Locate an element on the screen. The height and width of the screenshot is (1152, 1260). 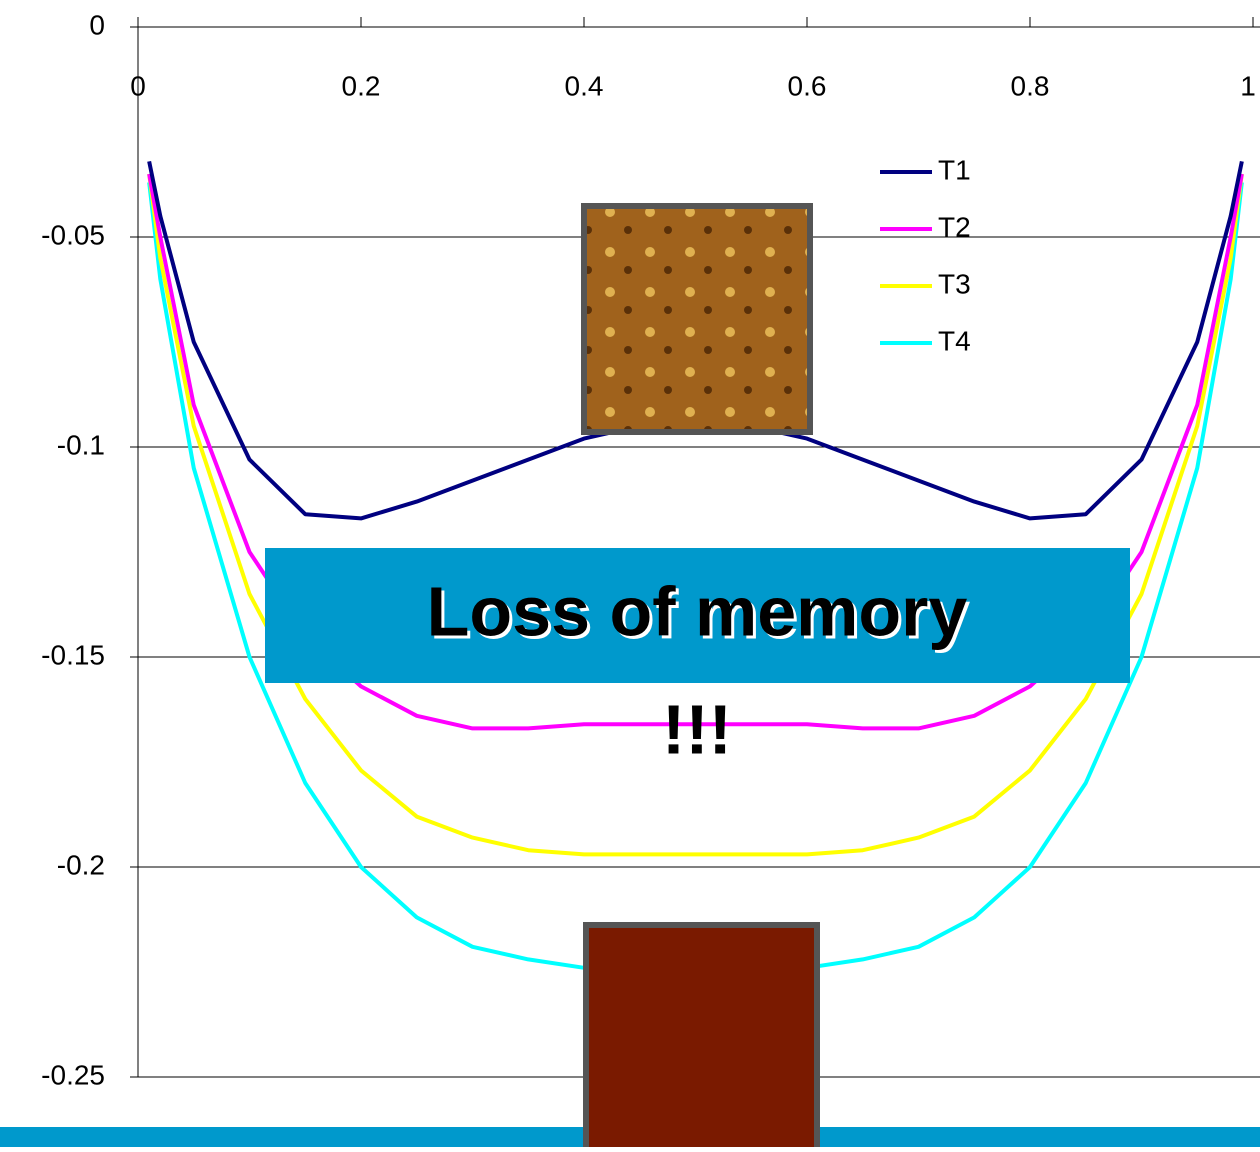
y-tick-label: 0 is located at coordinates (97, 24).